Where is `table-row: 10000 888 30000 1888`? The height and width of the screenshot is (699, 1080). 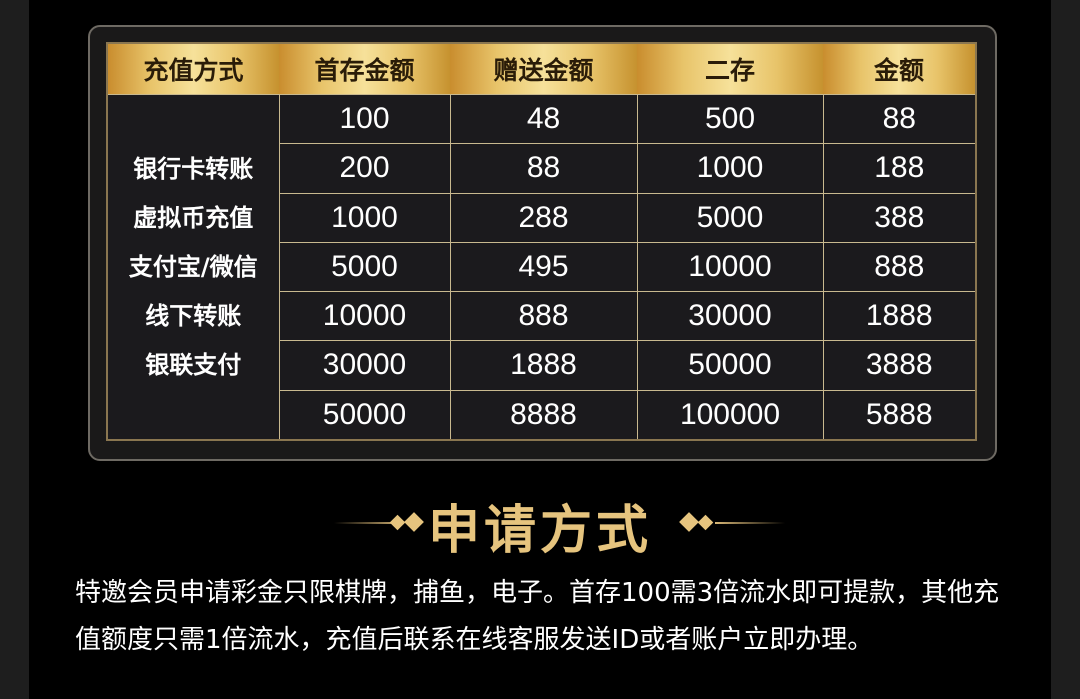
table-row: 10000 888 30000 1888 is located at coordinates (542, 316).